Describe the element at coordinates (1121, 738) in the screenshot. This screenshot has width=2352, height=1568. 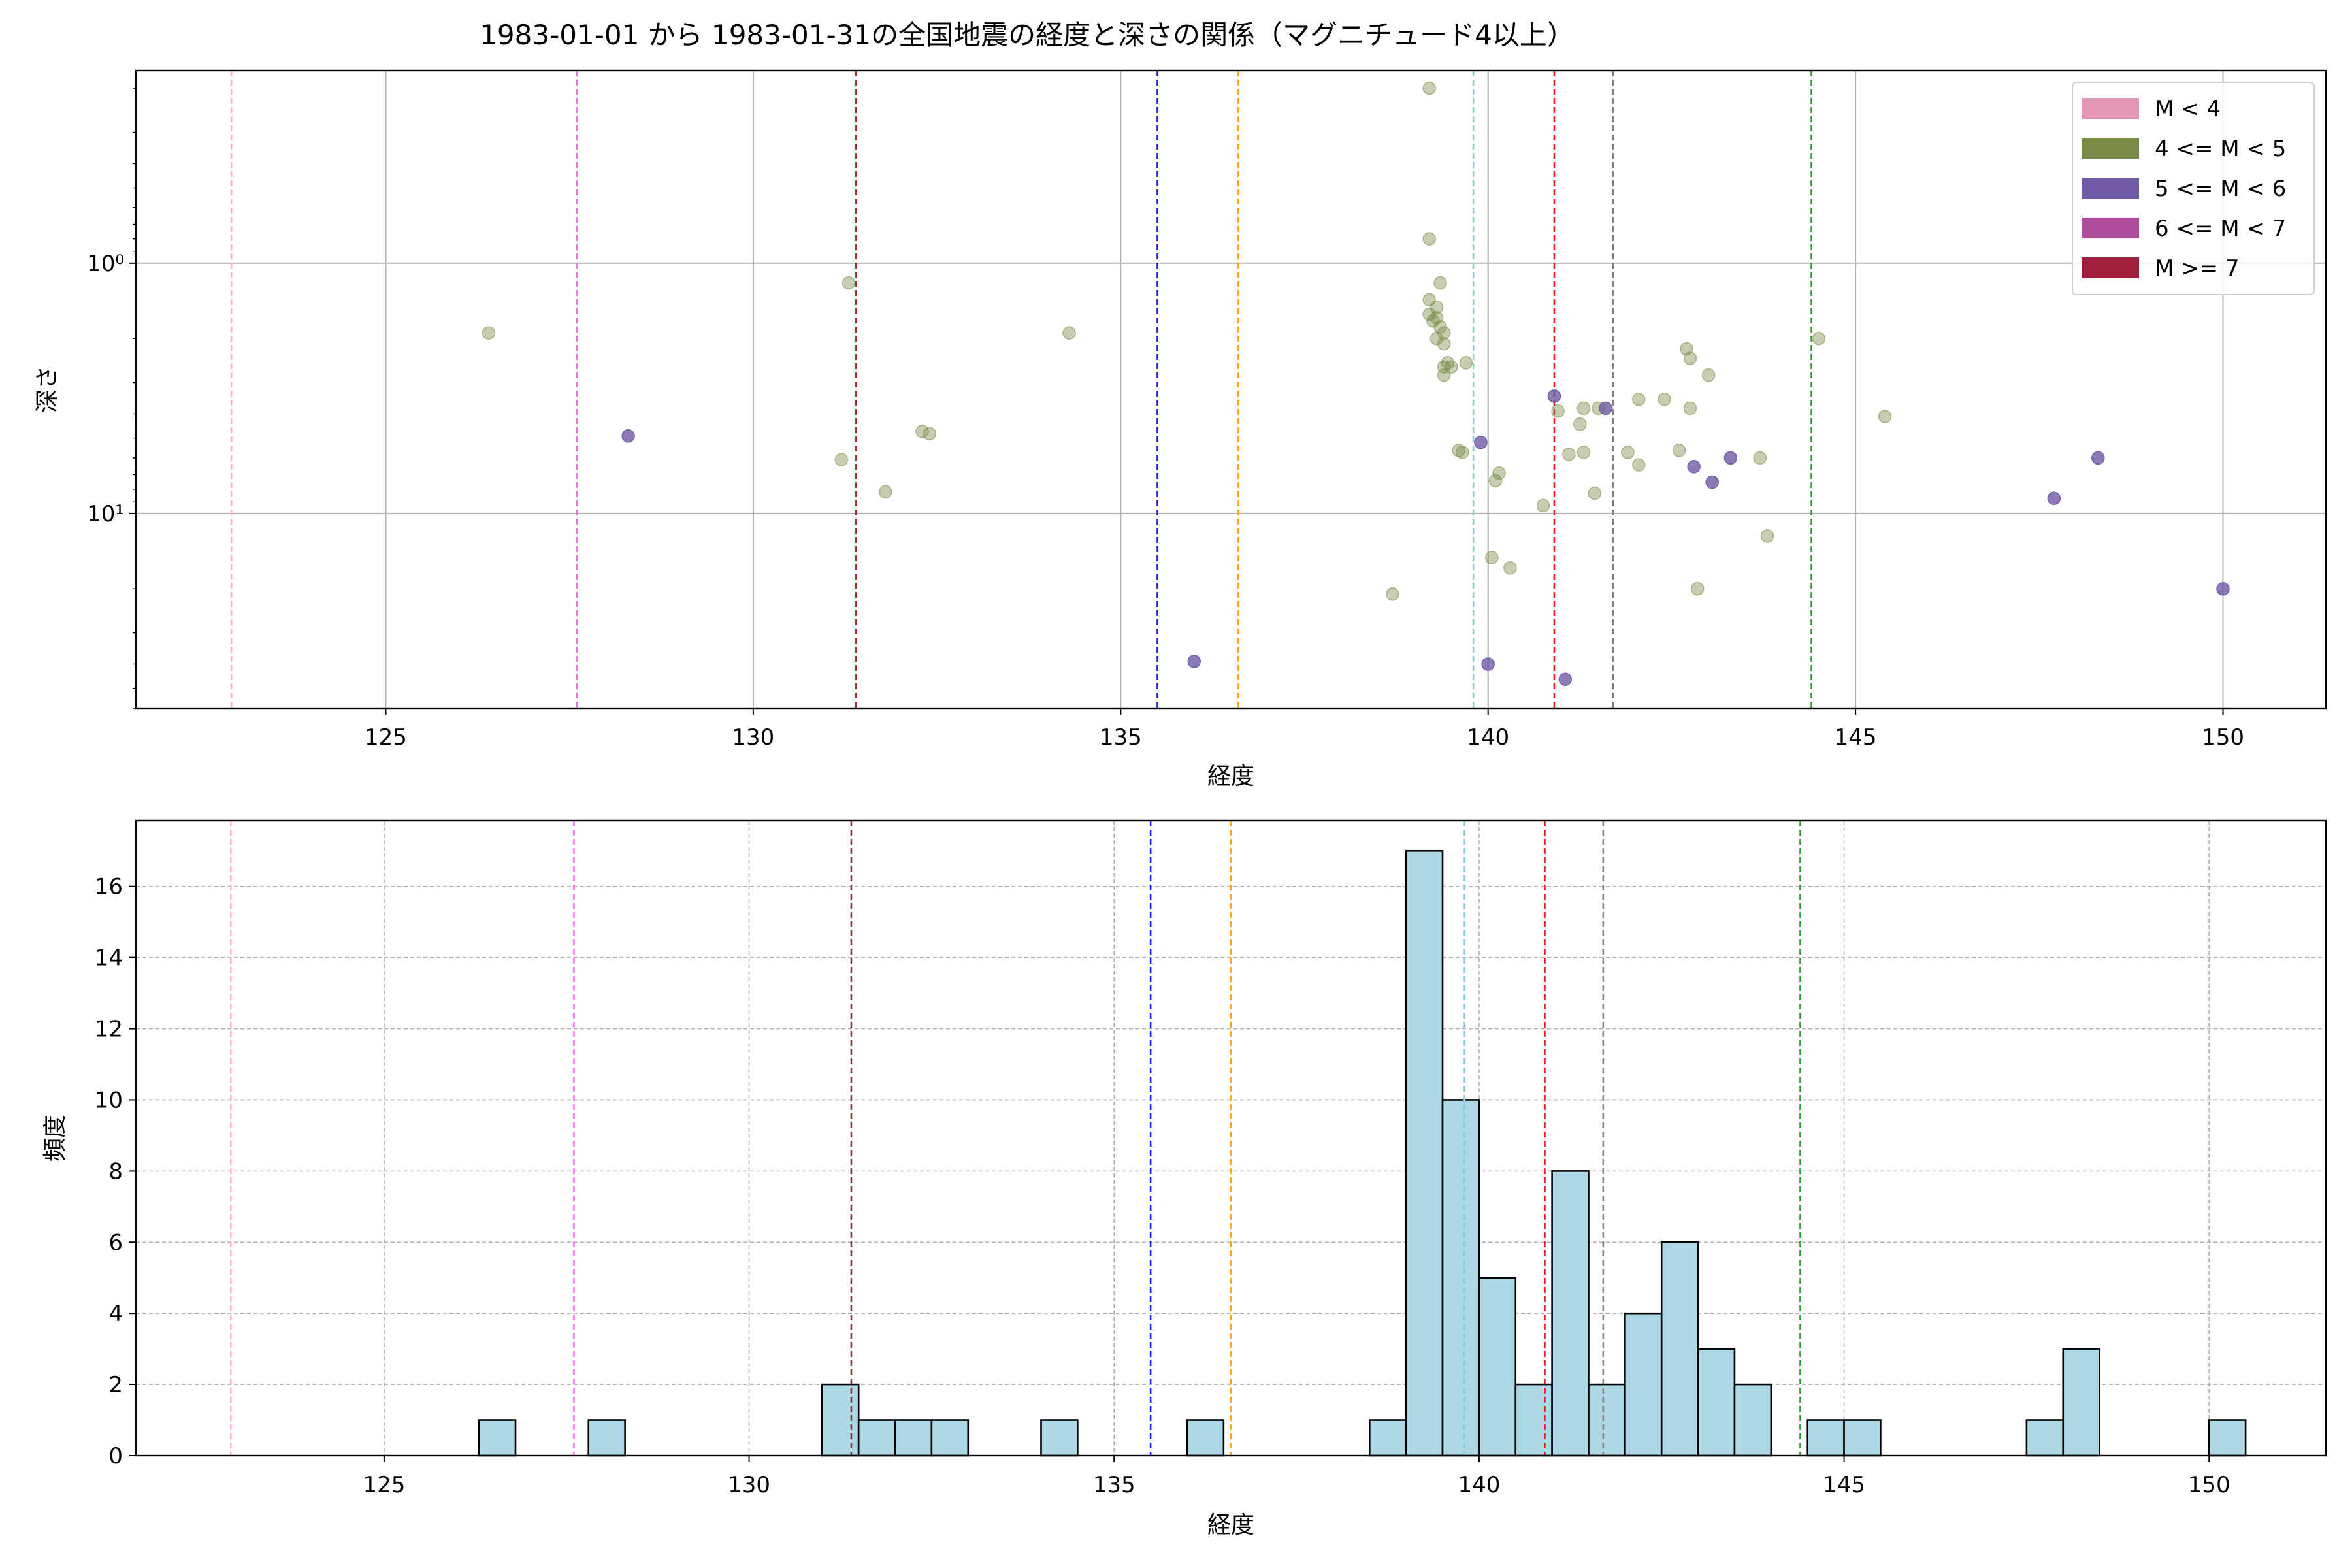
I see `scatter-x-tick-label: 135` at that location.